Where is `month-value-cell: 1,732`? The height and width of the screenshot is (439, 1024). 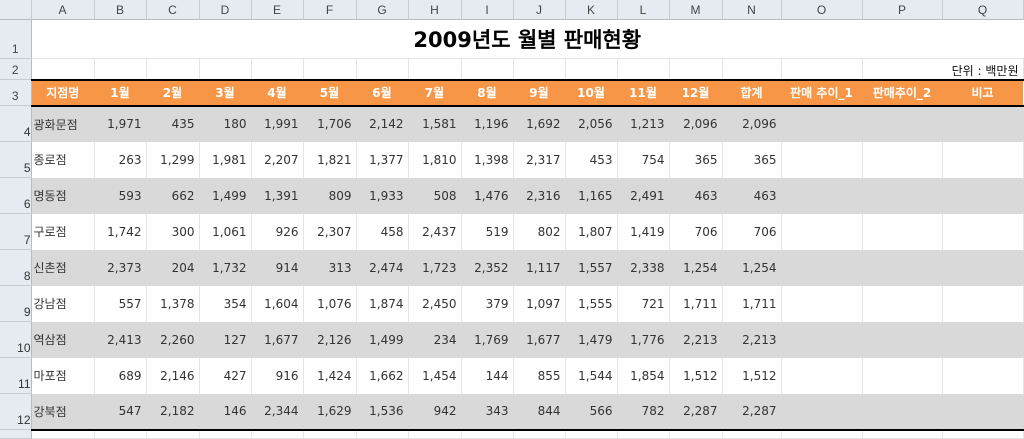 month-value-cell: 1,732 is located at coordinates (225, 267).